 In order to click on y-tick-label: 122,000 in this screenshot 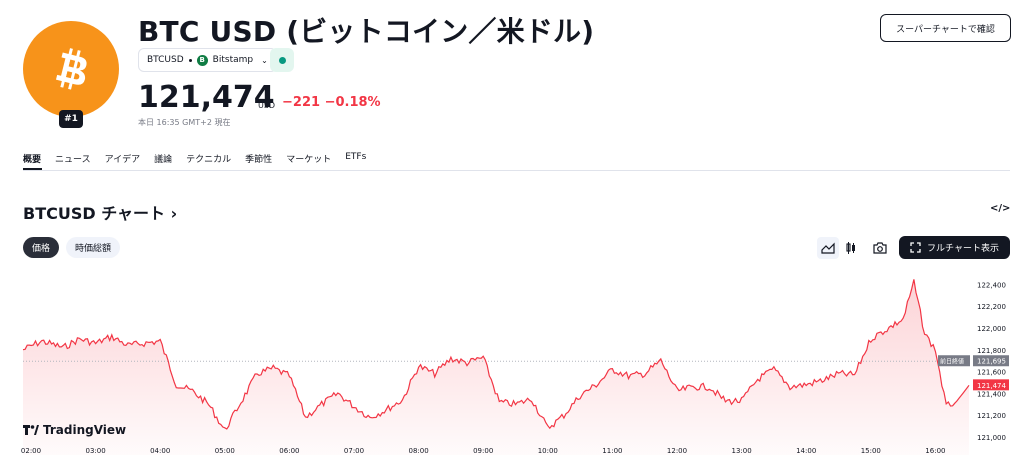, I will do `click(991, 329)`.